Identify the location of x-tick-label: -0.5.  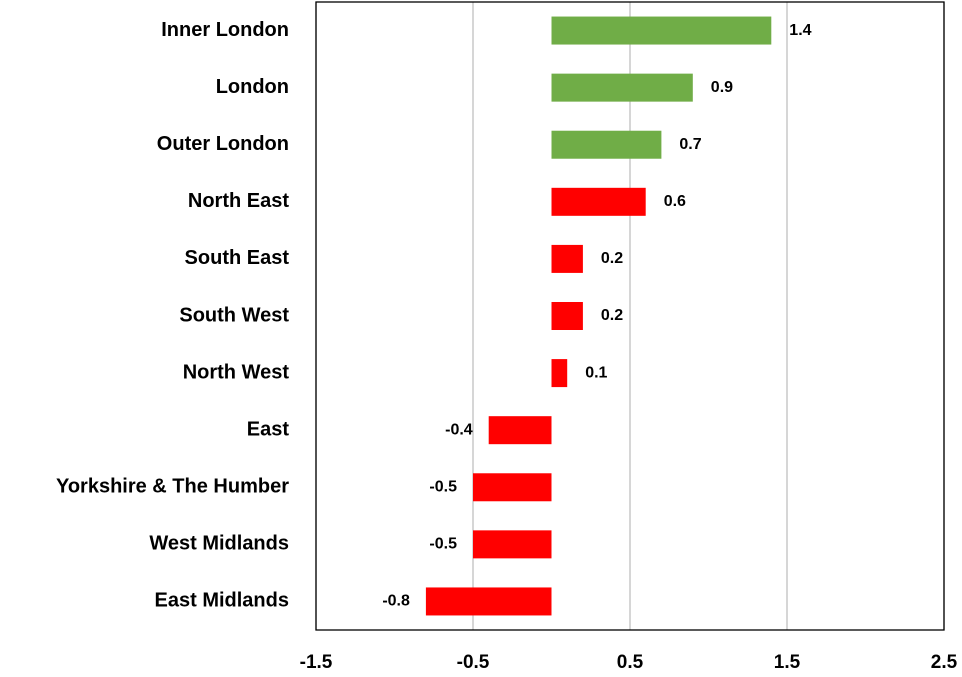
(473, 662).